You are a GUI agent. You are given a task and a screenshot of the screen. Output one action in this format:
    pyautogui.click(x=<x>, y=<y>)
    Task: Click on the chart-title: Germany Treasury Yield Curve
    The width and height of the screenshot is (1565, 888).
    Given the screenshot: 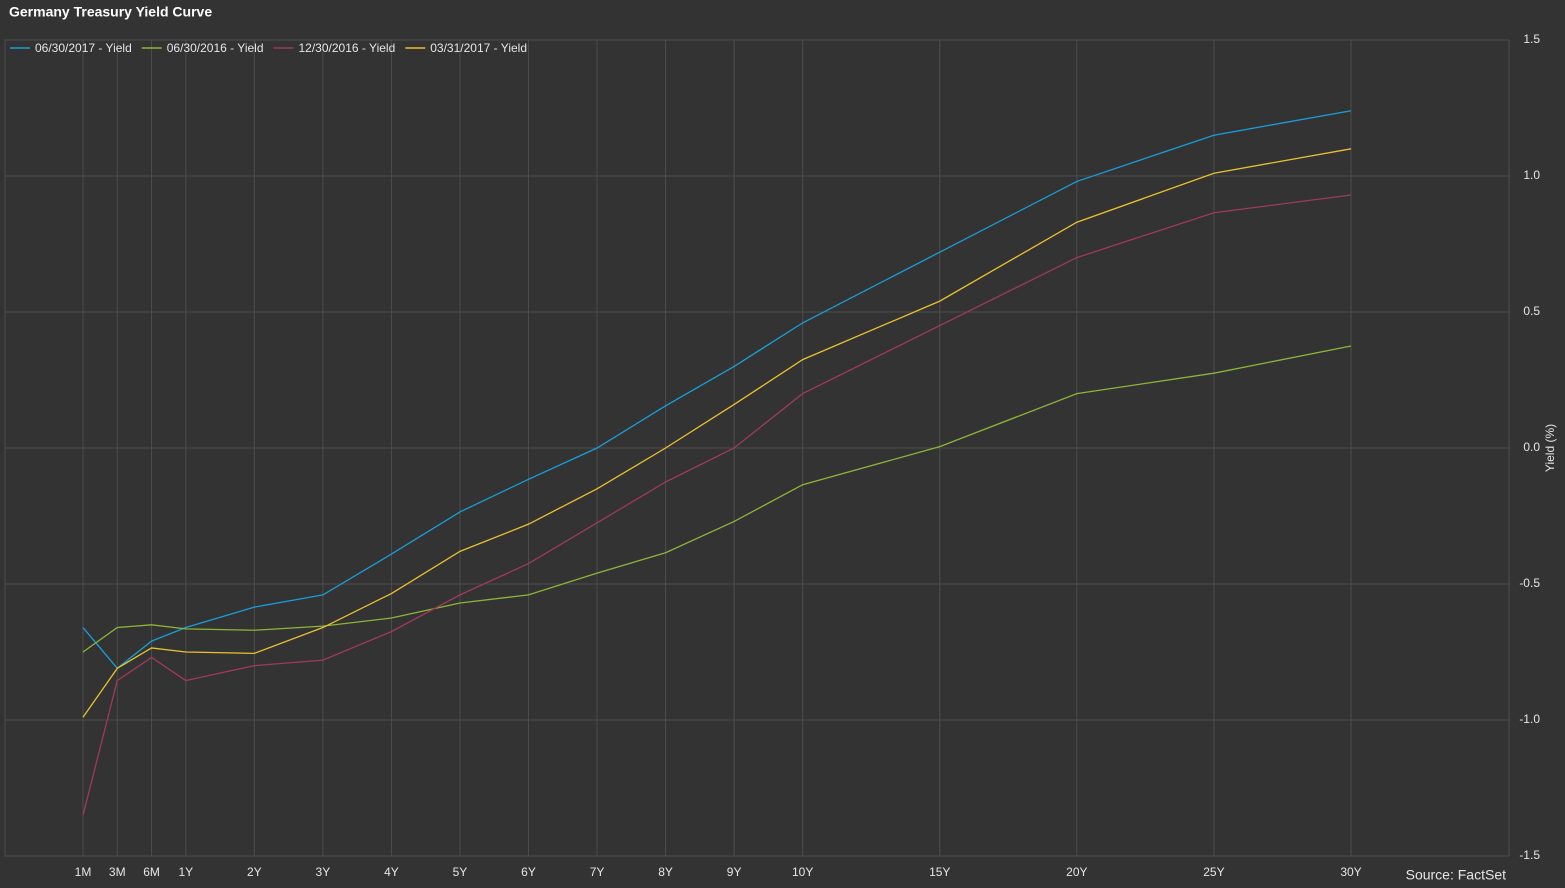 What is the action you would take?
    pyautogui.click(x=110, y=12)
    